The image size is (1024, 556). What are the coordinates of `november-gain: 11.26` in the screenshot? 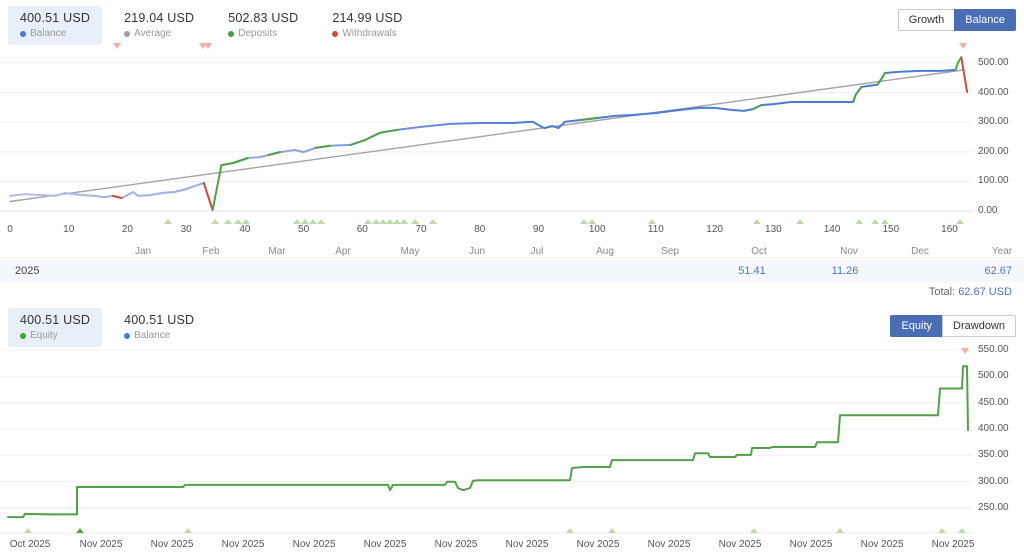 It's located at (845, 271).